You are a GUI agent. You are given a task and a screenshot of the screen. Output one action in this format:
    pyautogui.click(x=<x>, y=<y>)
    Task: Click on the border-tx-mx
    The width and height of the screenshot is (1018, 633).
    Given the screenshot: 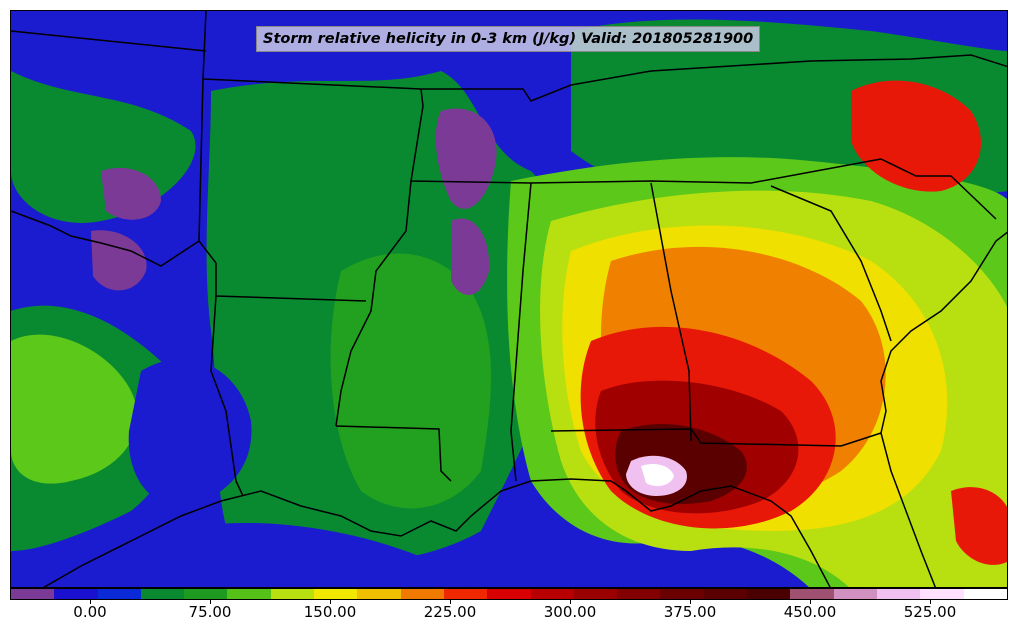 What is the action you would take?
    pyautogui.click(x=105, y=238)
    